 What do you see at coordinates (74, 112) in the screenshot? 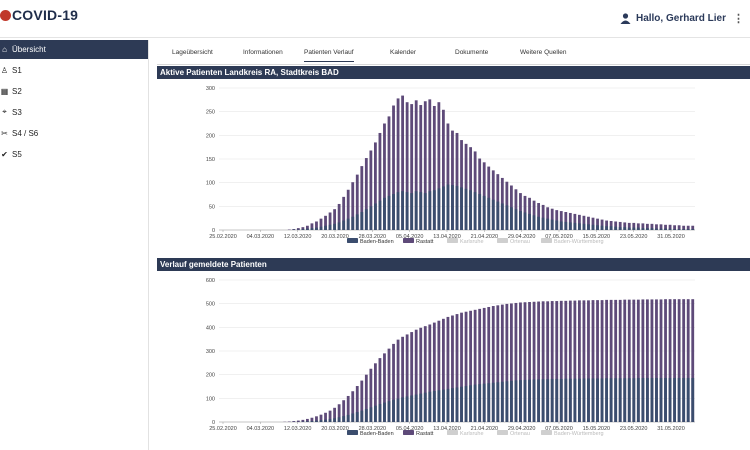
I see `sidebar-item-s3: ⌖ S3` at bounding box center [74, 112].